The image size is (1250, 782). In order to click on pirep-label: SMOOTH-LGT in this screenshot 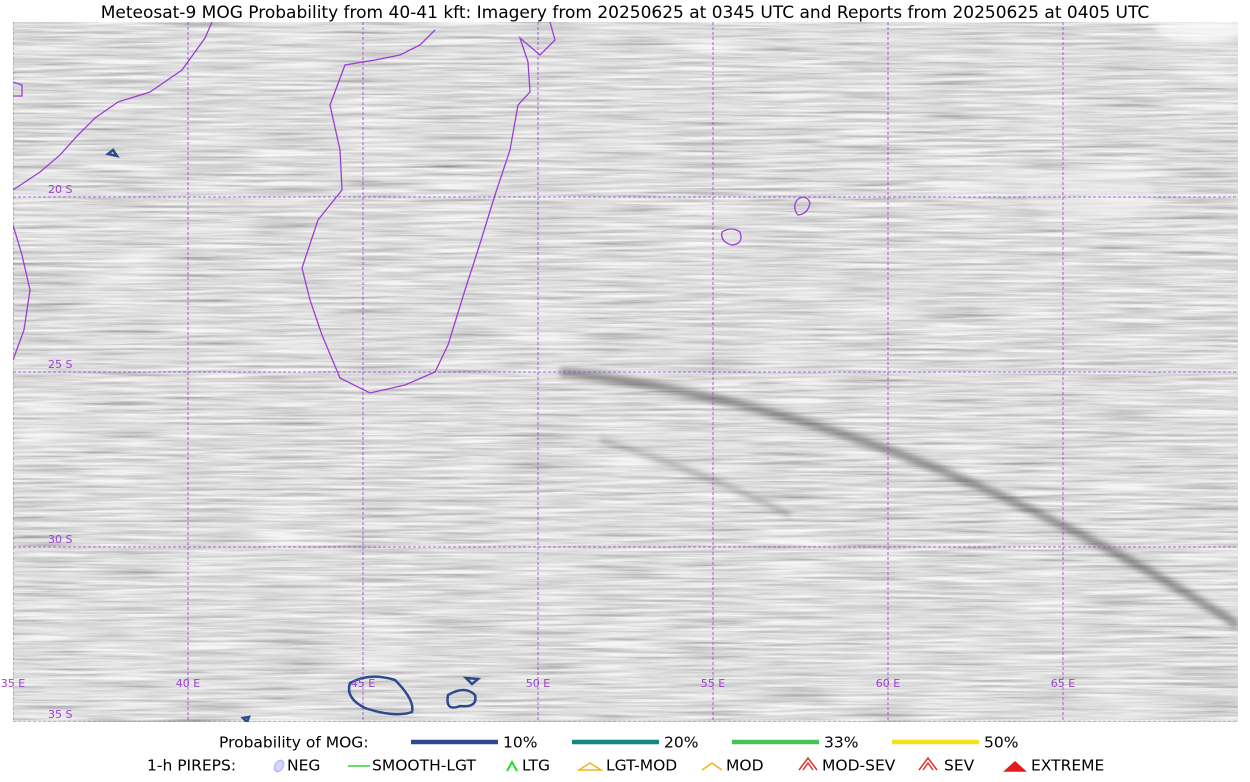, I will do `click(424, 766)`.